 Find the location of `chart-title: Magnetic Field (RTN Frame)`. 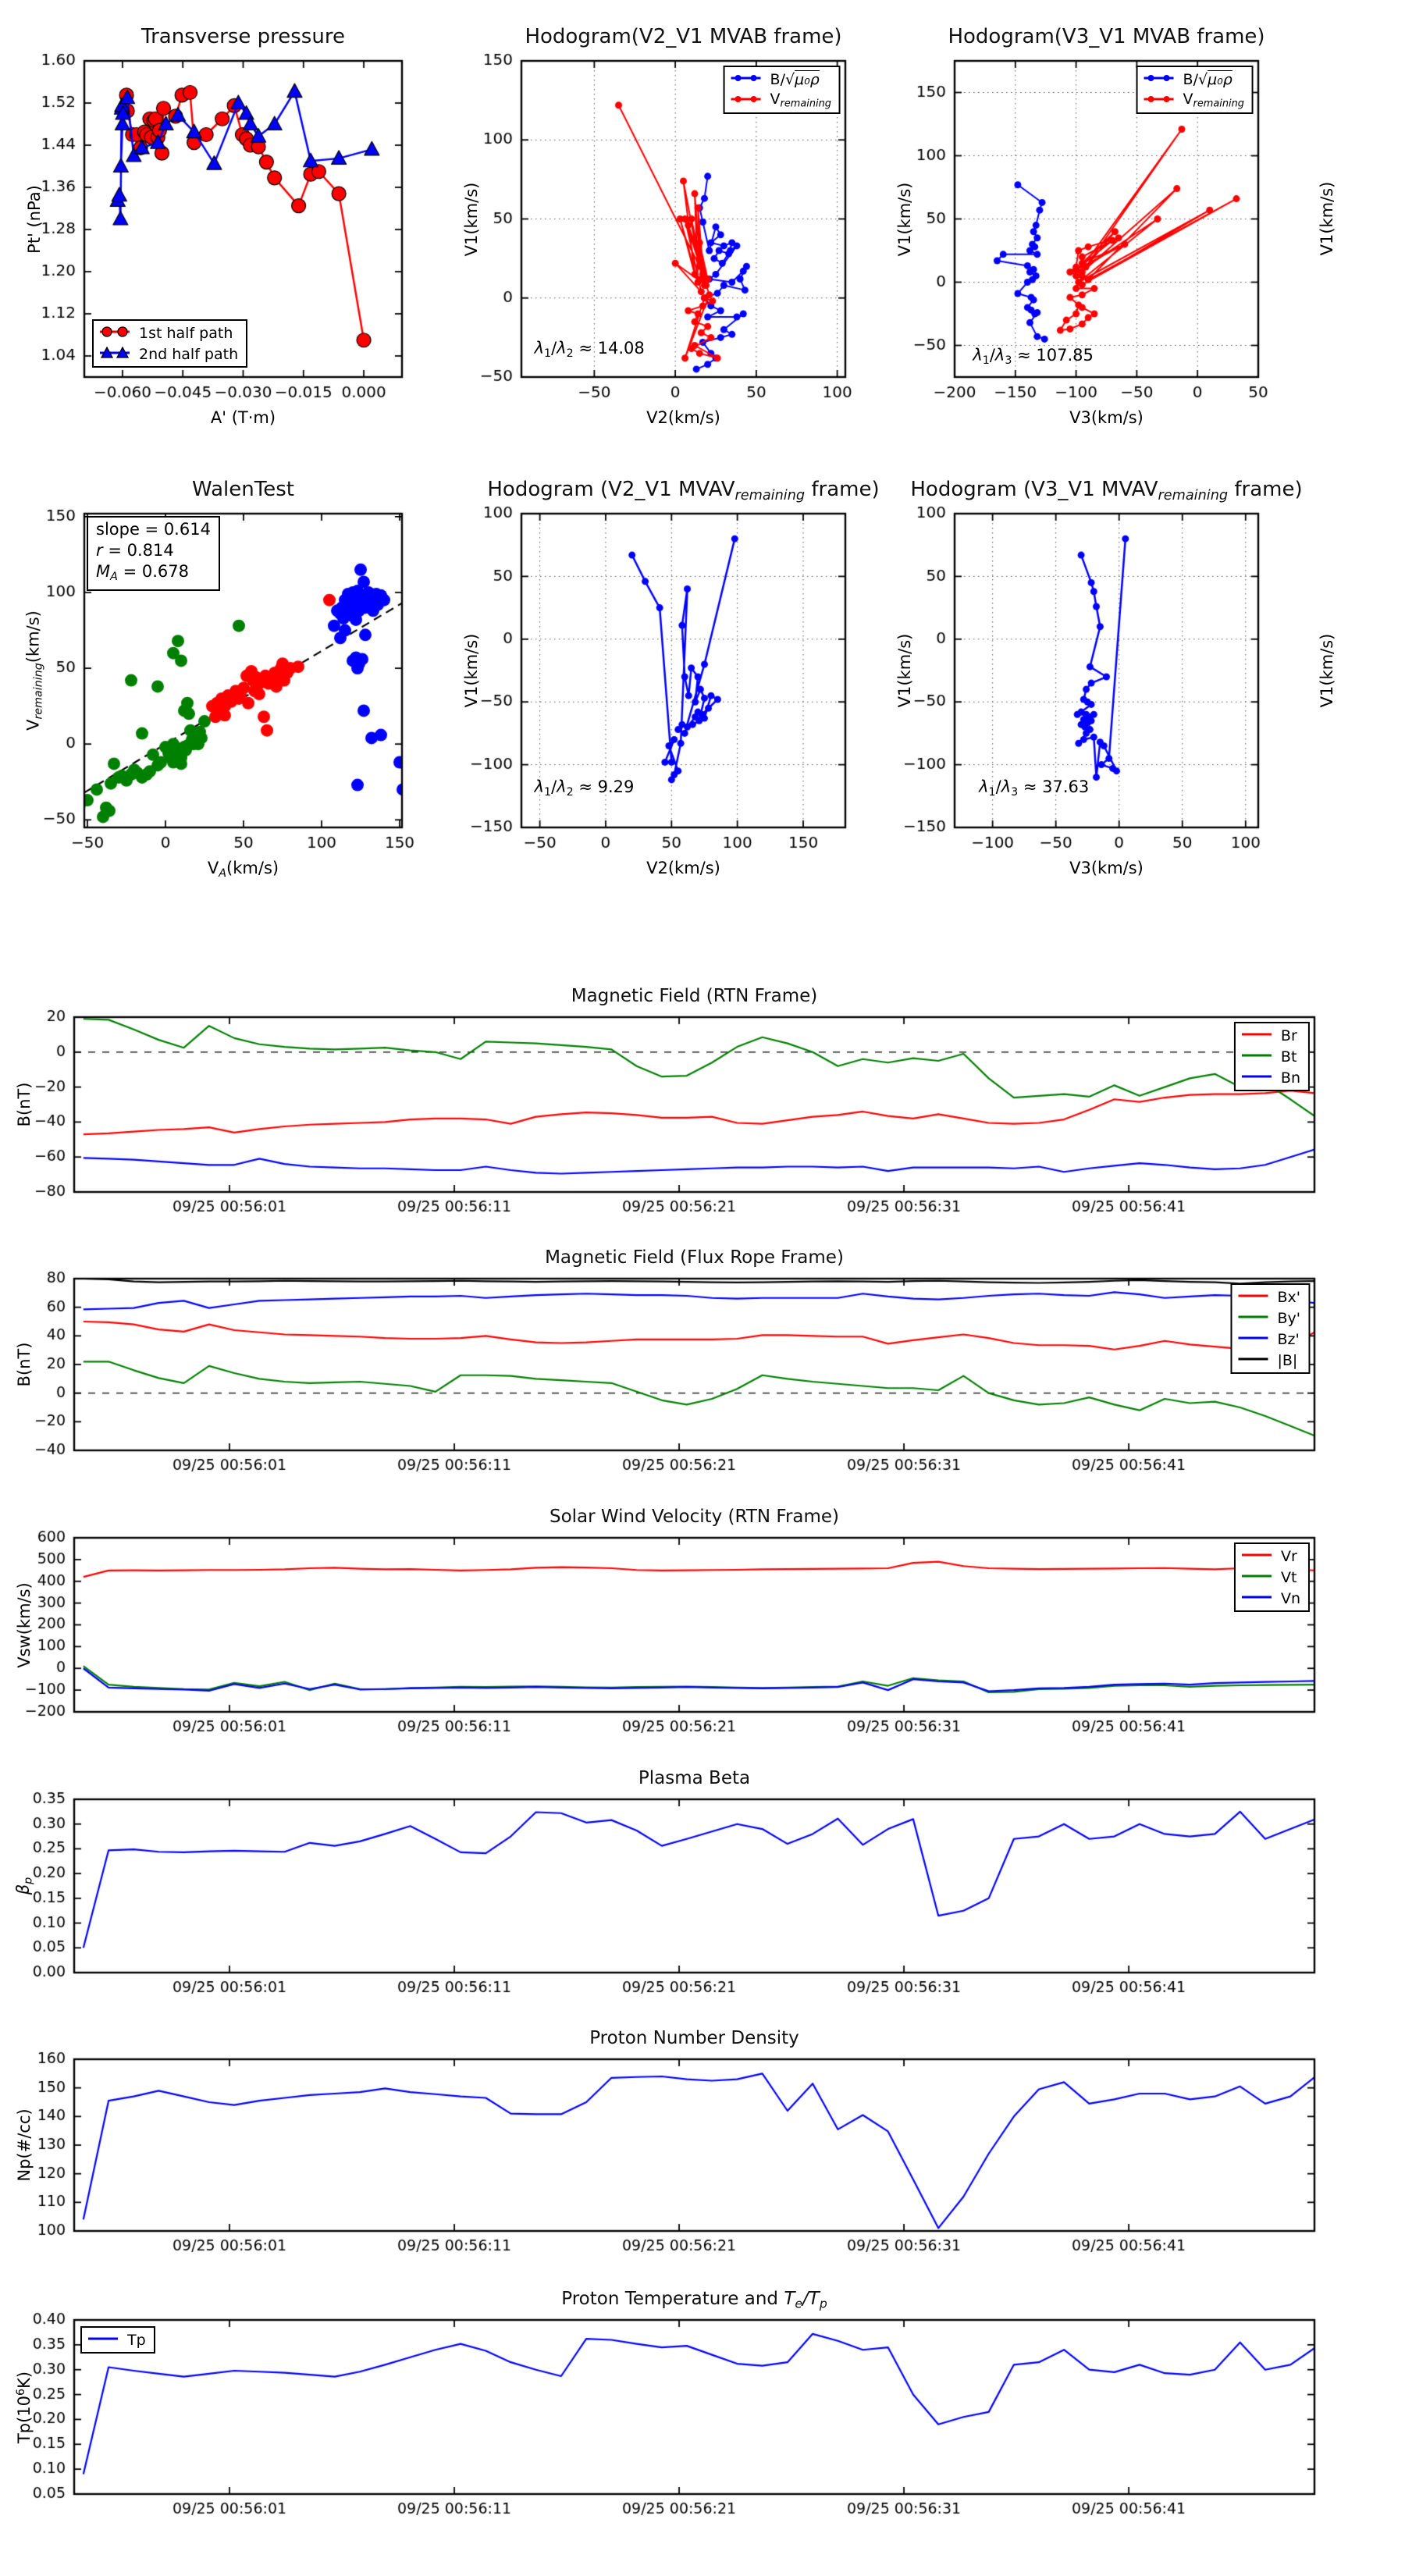

chart-title: Magnetic Field (RTN Frame) is located at coordinates (694, 996).